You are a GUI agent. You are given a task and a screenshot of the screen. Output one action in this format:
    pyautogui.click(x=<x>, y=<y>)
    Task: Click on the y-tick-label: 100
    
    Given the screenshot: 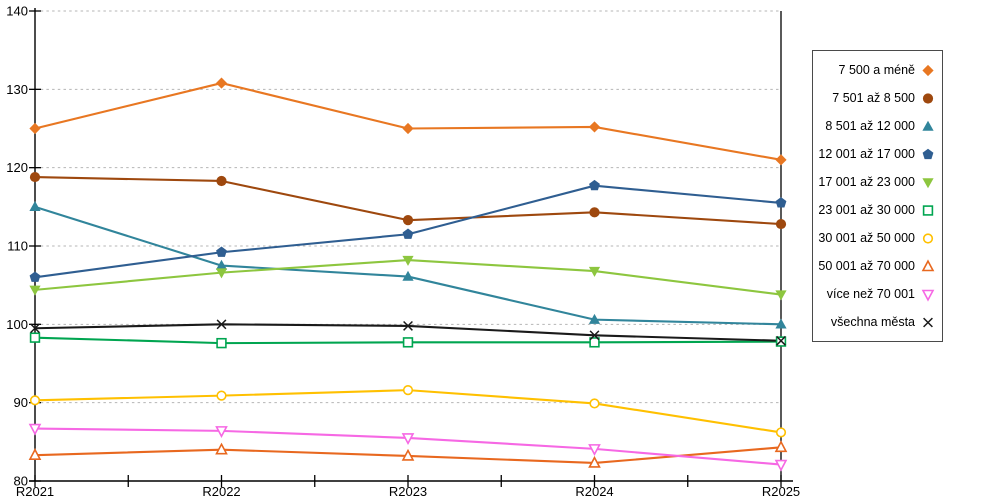 What is the action you would take?
    pyautogui.click(x=17, y=324)
    